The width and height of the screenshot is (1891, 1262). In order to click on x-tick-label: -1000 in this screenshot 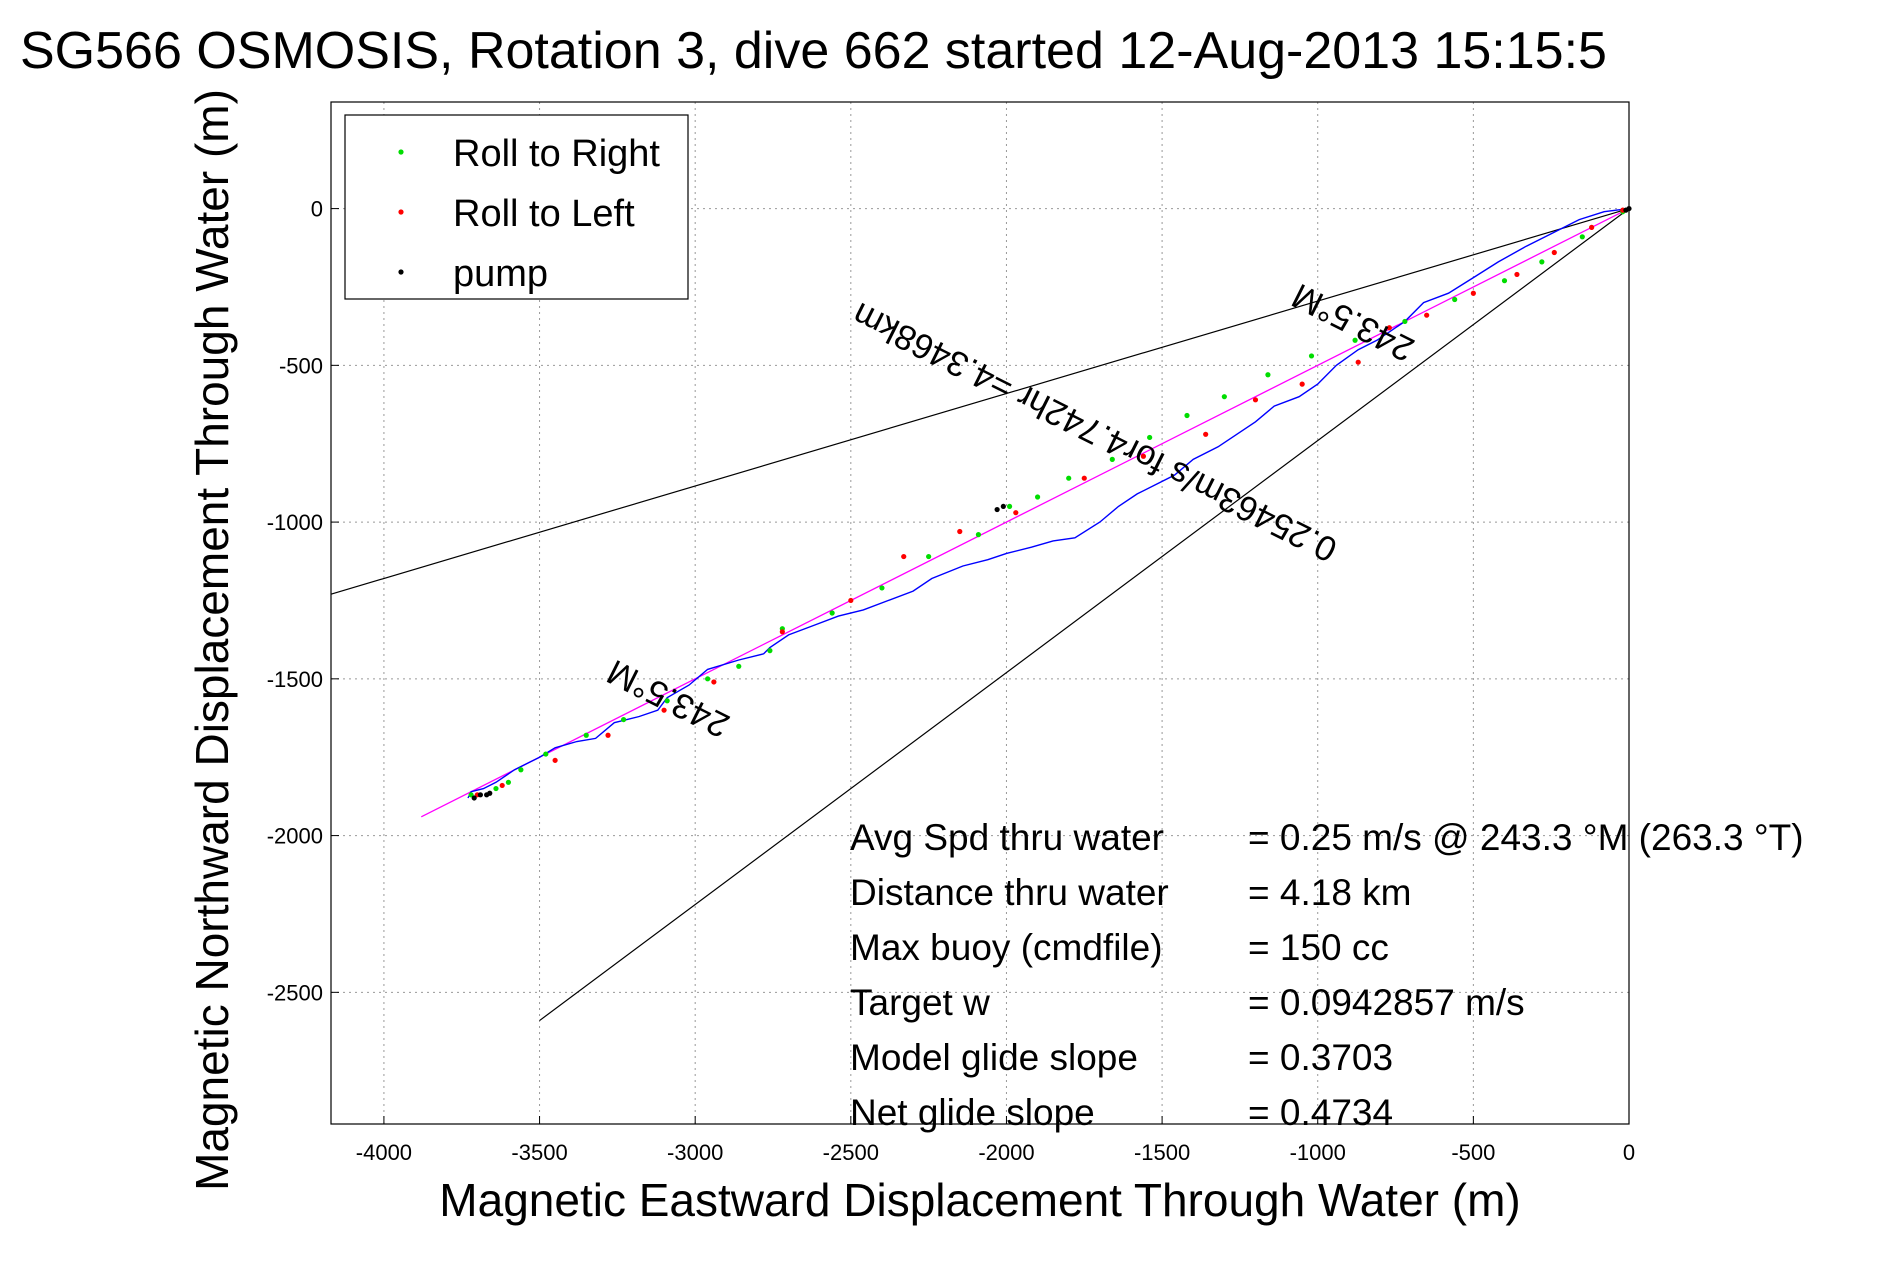, I will do `click(1318, 1152)`.